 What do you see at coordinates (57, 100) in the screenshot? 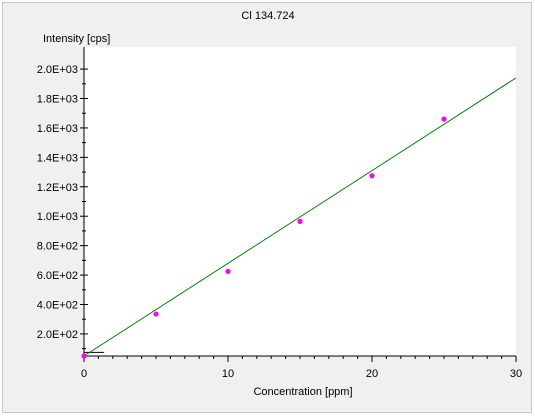
I see `y-tick-label: 1.8E+03` at bounding box center [57, 100].